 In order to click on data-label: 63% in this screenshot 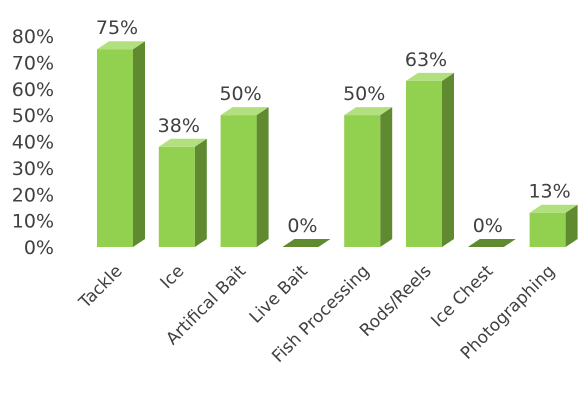, I will do `click(426, 60)`.